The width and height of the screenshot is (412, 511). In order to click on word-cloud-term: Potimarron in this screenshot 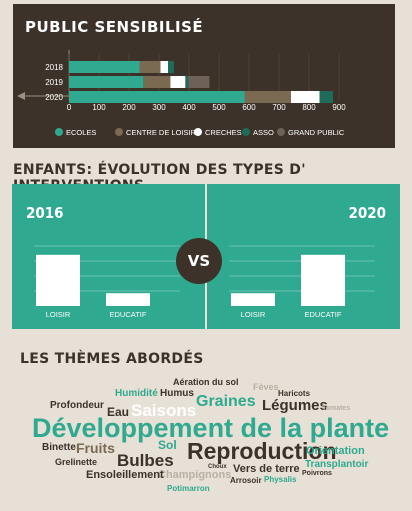, I will do `click(188, 488)`.